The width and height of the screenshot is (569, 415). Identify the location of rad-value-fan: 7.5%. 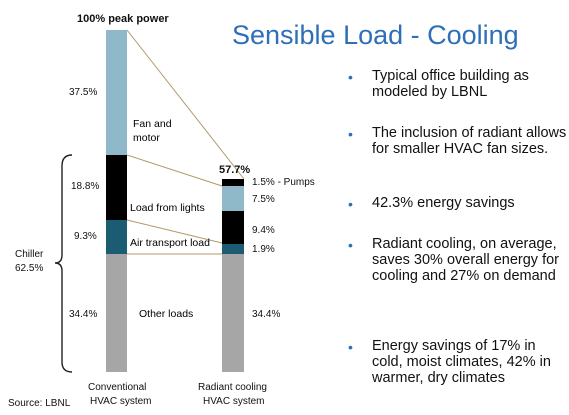
(263, 199).